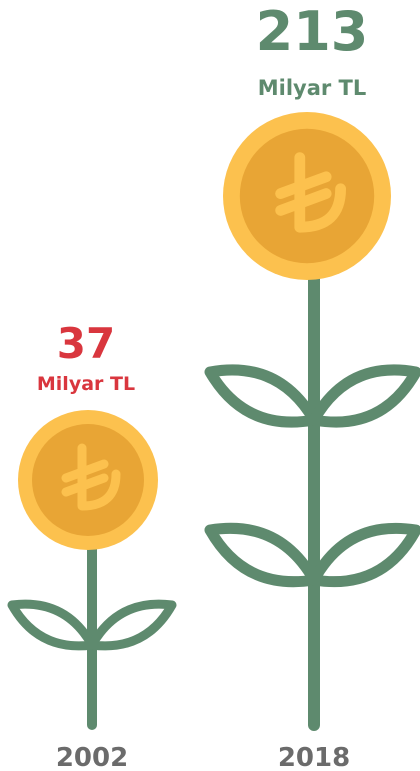  I want to click on unit-2002: Milyar TL, so click(86, 384).